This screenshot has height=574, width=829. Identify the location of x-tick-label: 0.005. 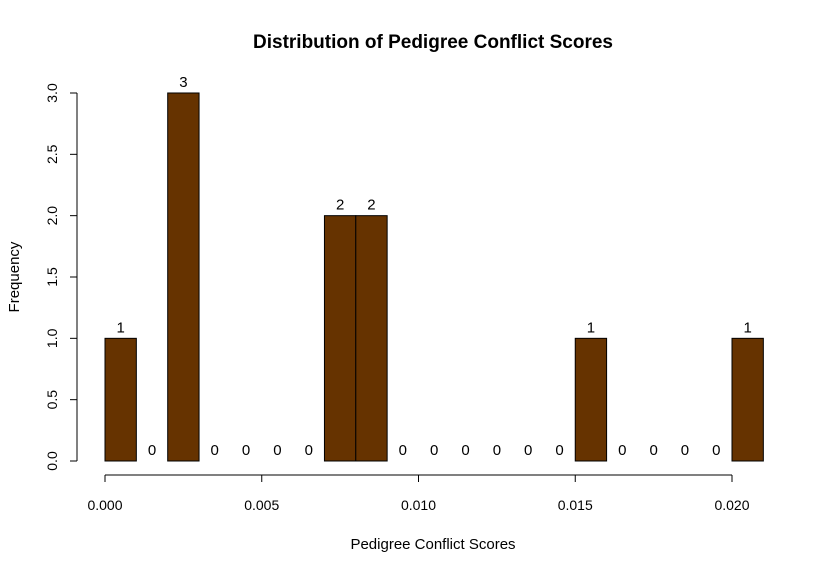
(261, 505).